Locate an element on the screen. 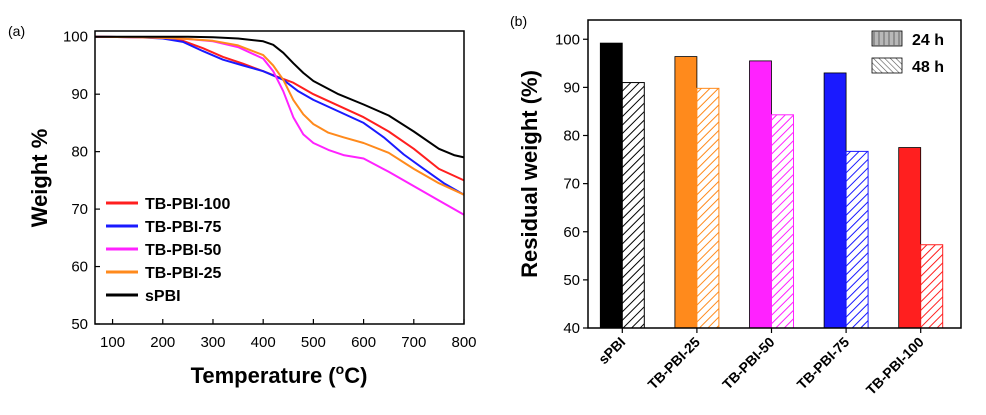 The width and height of the screenshot is (986, 415). legend-label-tb-pbi-75: TB-PBI-75 is located at coordinates (183, 227).